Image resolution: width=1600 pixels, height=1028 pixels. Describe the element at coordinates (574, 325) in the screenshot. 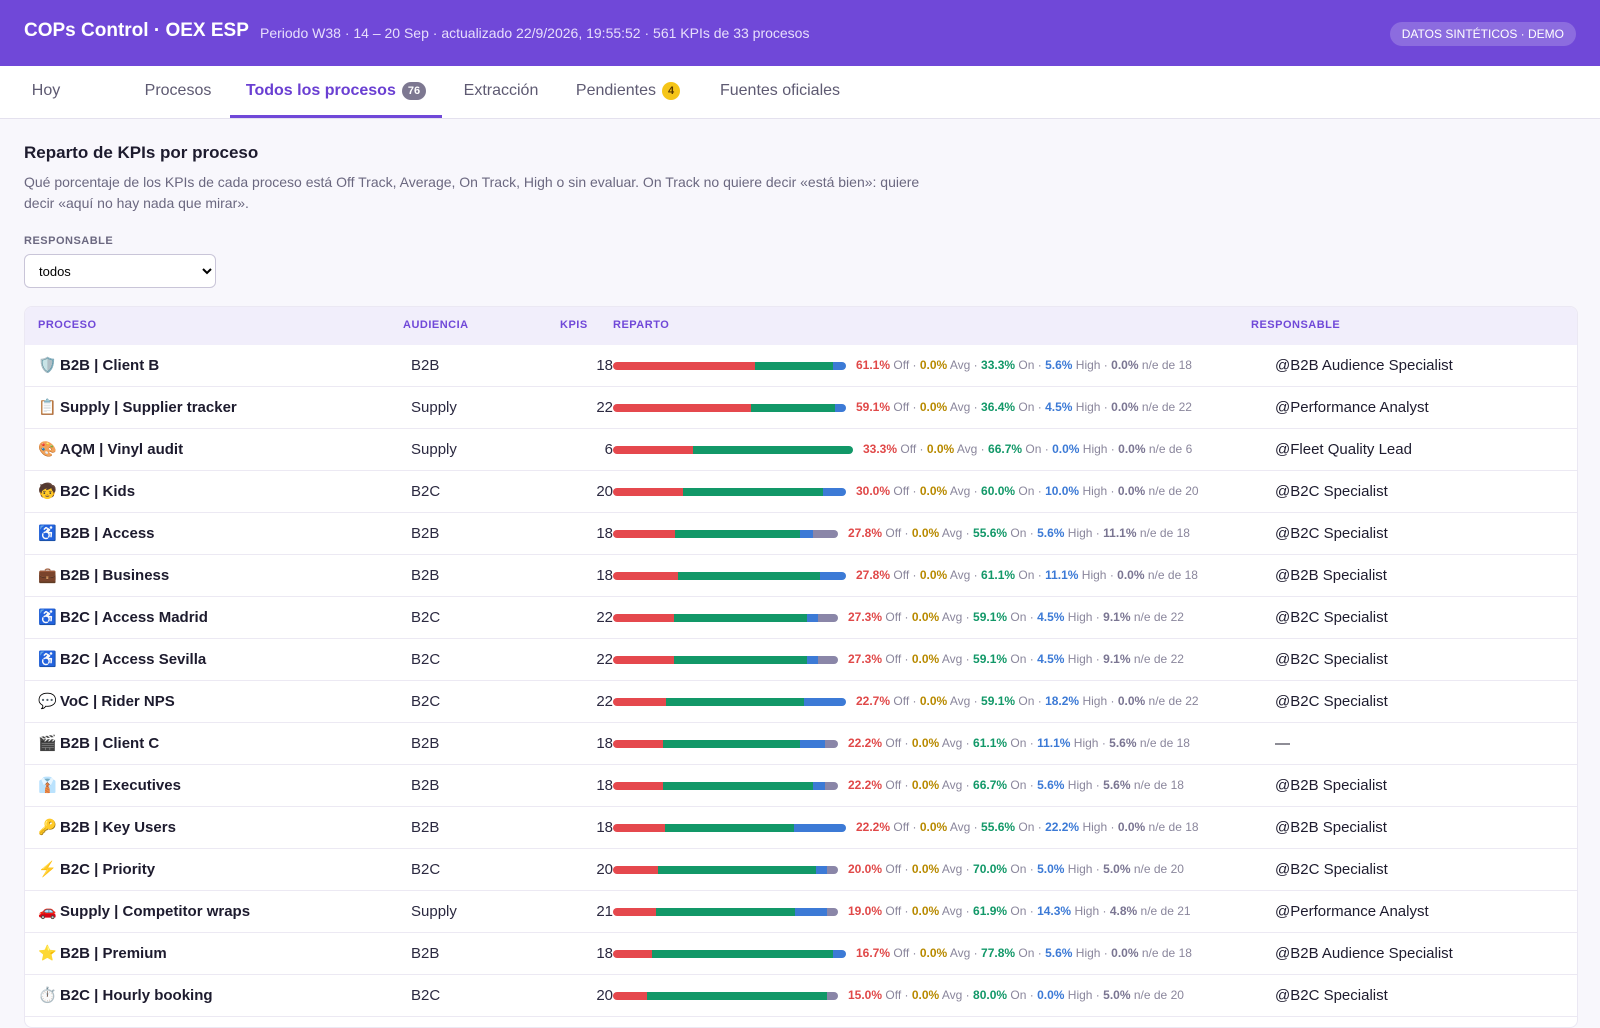

I see `header-kpis: KPIS` at that location.